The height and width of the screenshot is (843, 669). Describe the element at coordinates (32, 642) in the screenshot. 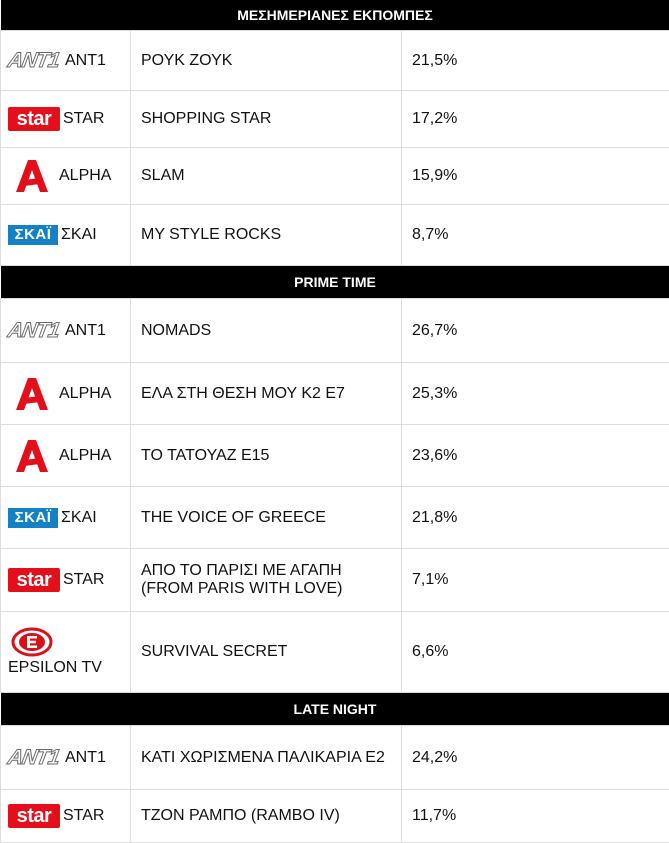

I see `epsilon-logo` at that location.